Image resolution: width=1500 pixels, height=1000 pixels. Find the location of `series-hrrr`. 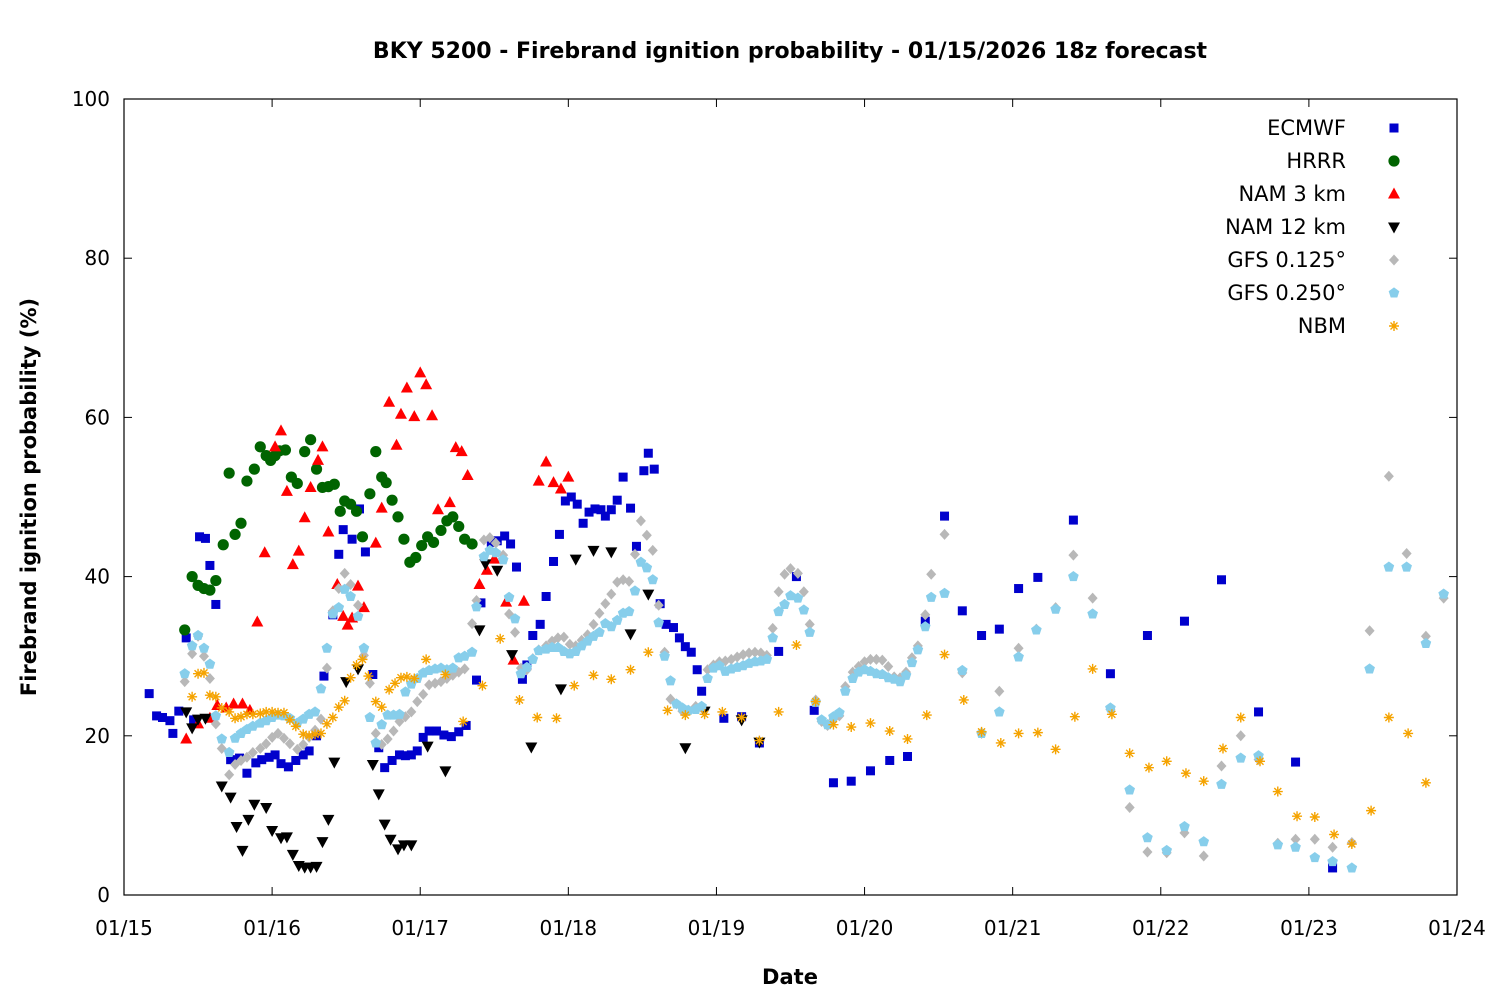

series-hrrr is located at coordinates (328, 535).